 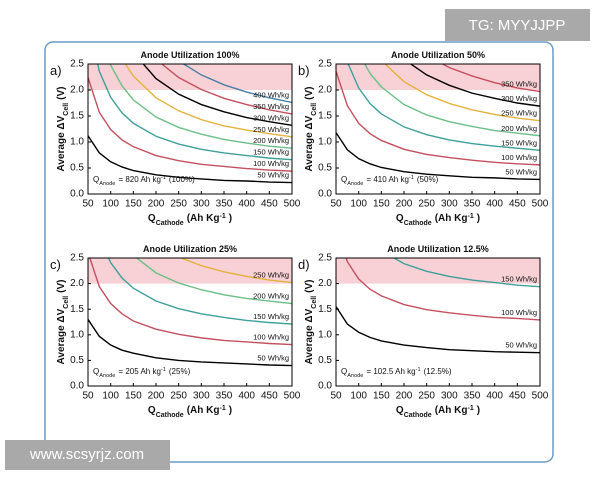 What do you see at coordinates (325, 334) in the screenshot?
I see `y-tick-label: 1.0` at bounding box center [325, 334].